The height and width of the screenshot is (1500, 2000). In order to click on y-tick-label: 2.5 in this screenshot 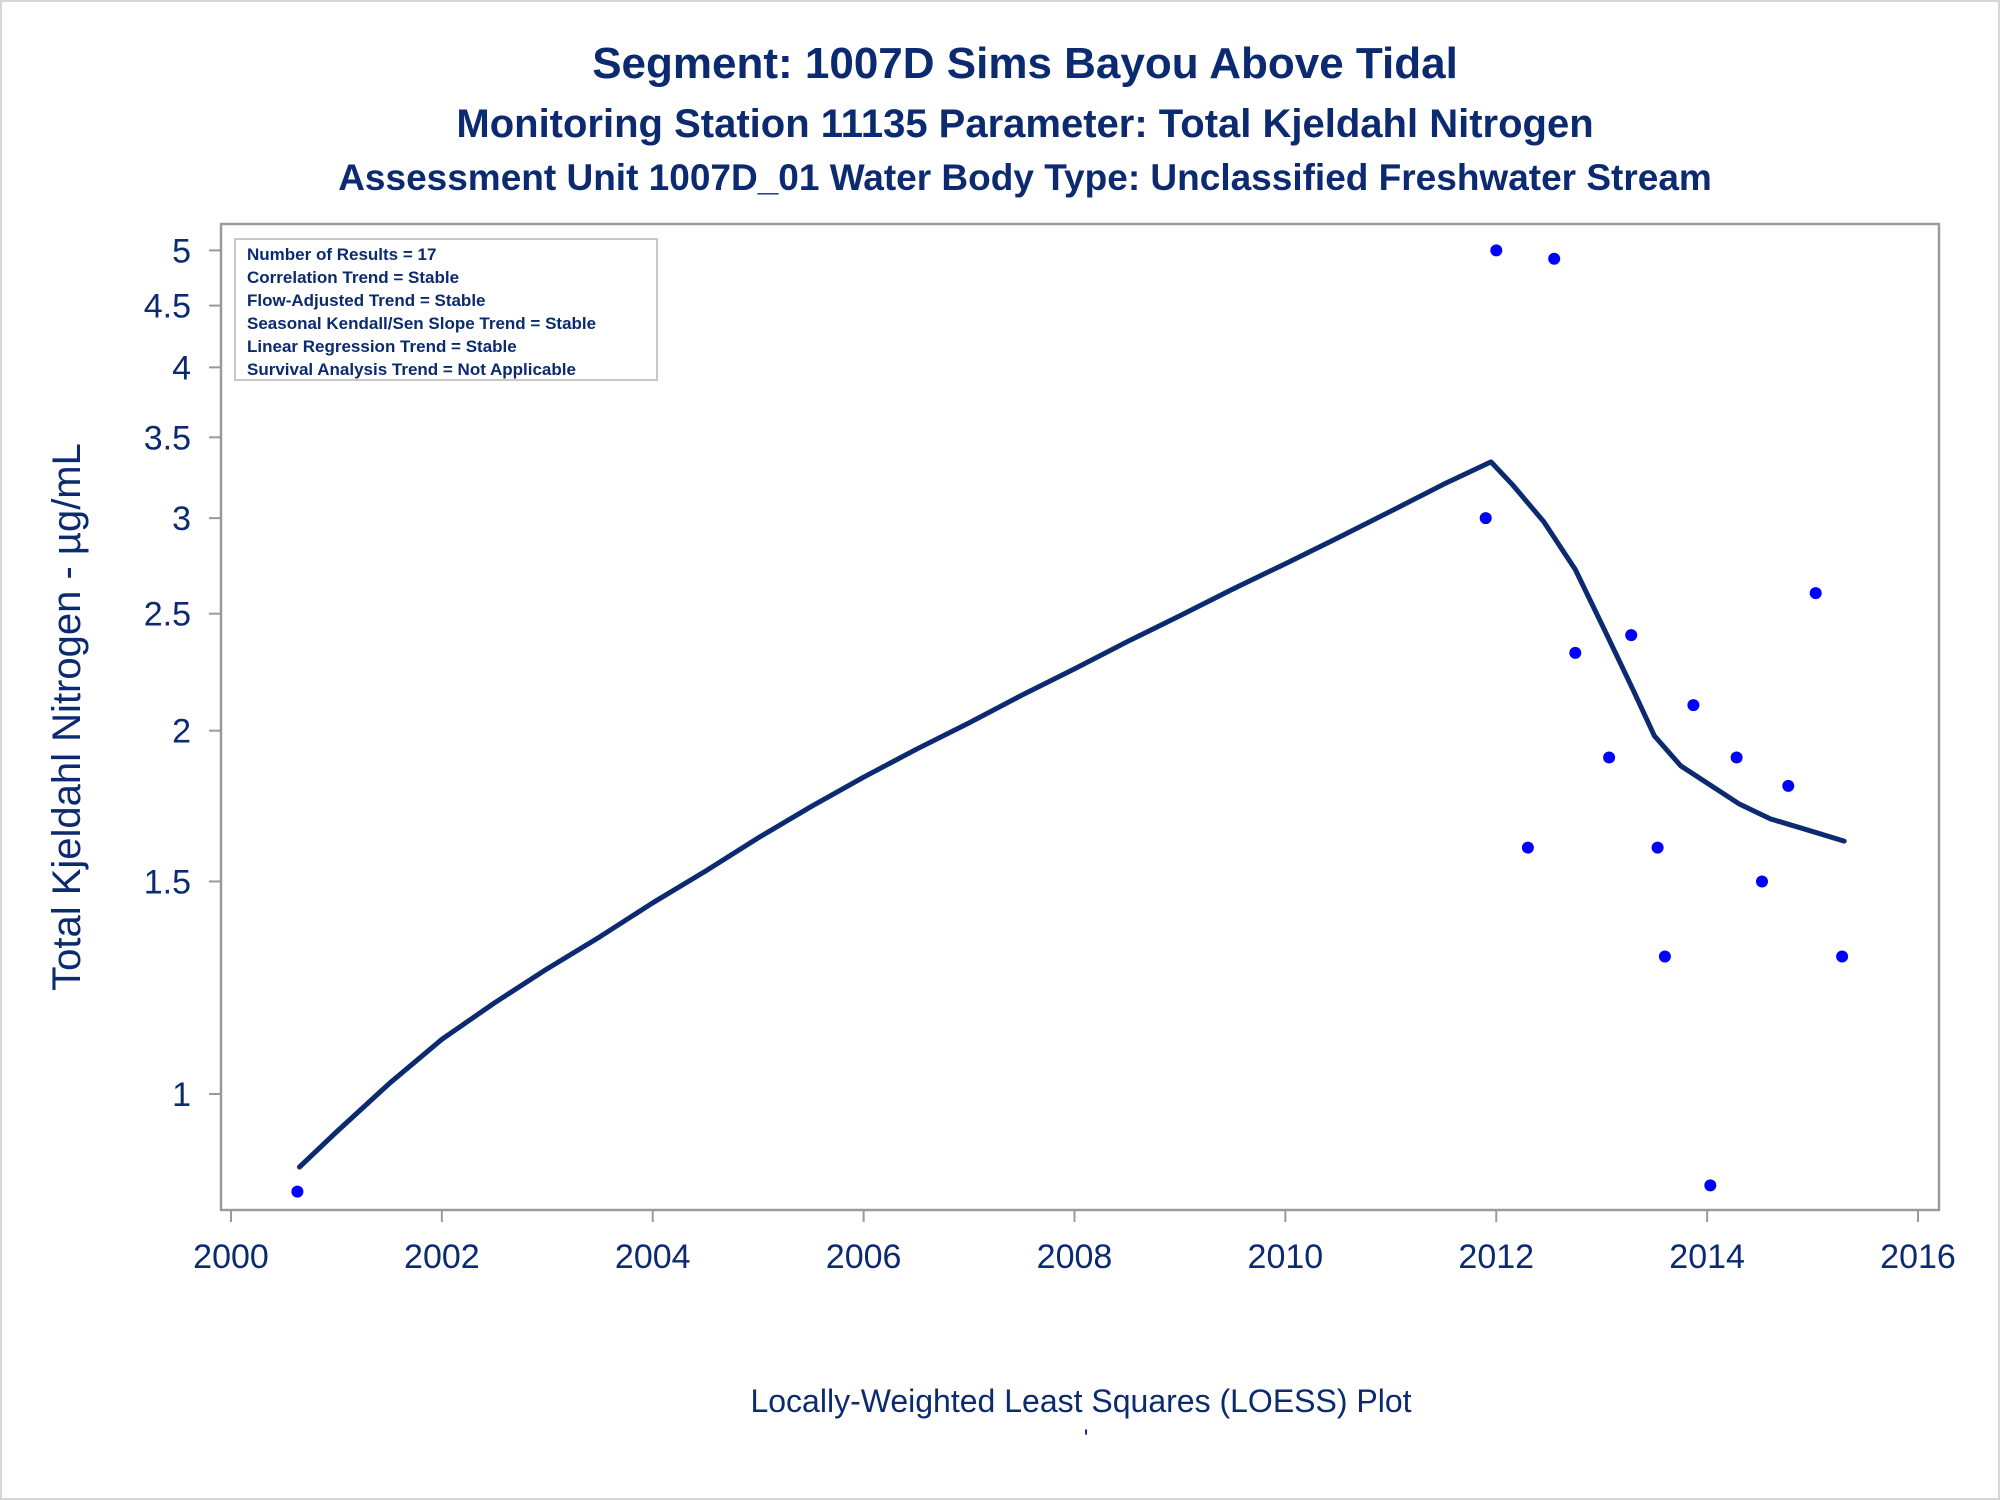, I will do `click(167, 615)`.